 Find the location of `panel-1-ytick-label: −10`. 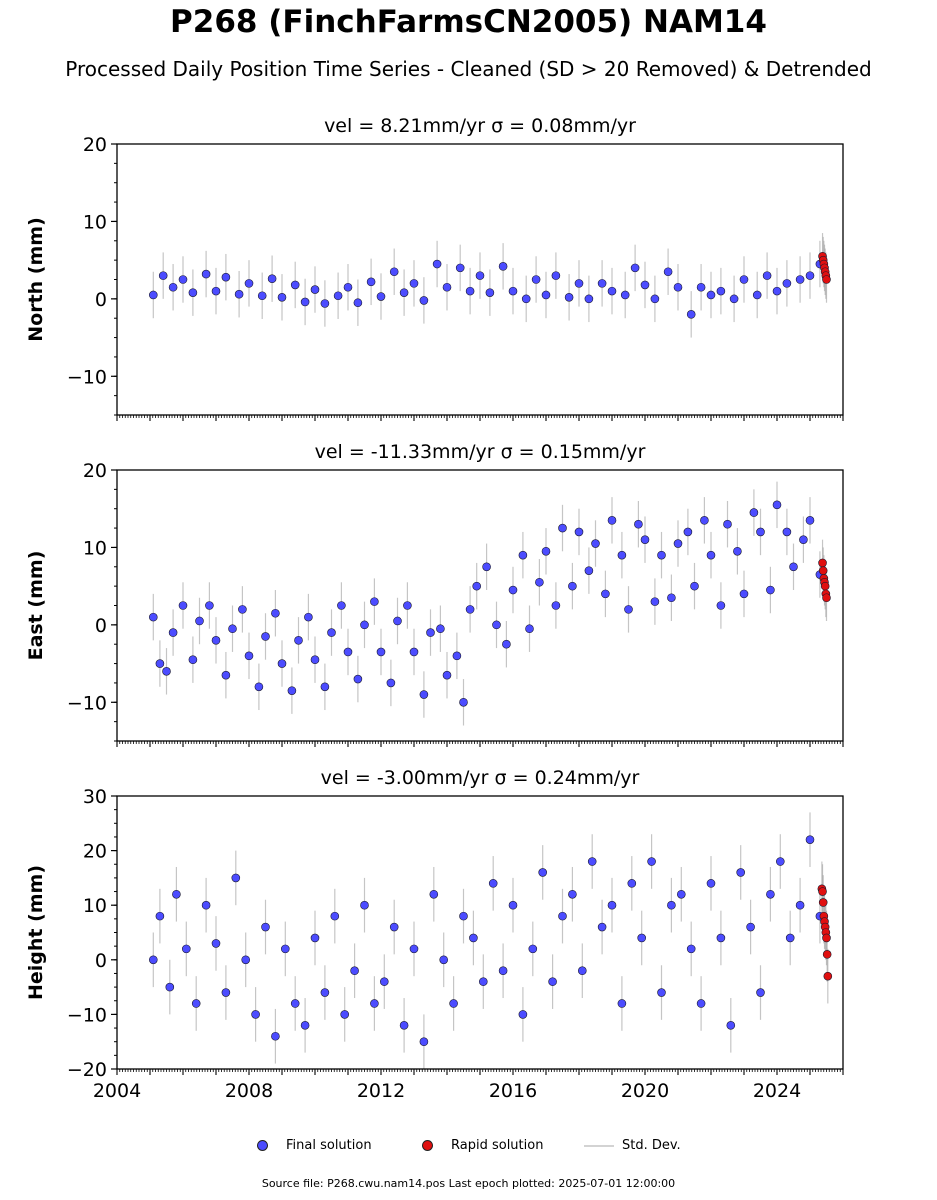

panel-1-ytick-label: −10 is located at coordinates (87, 377).